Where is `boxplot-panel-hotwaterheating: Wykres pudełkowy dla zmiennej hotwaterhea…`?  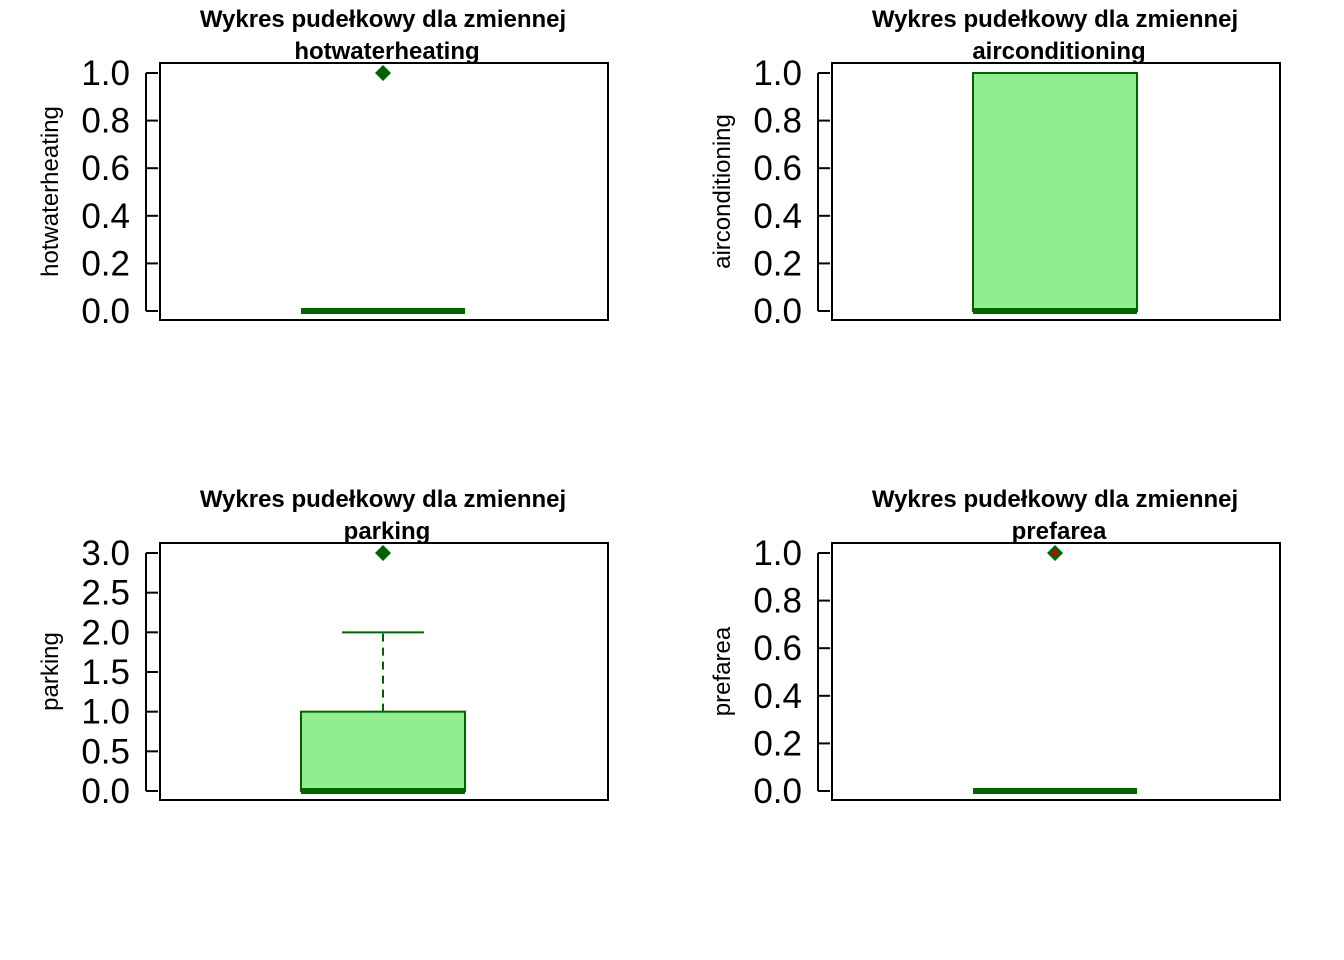 boxplot-panel-hotwaterheating: Wykres pudełkowy dla zmiennej hotwaterhea… is located at coordinates (323, 168).